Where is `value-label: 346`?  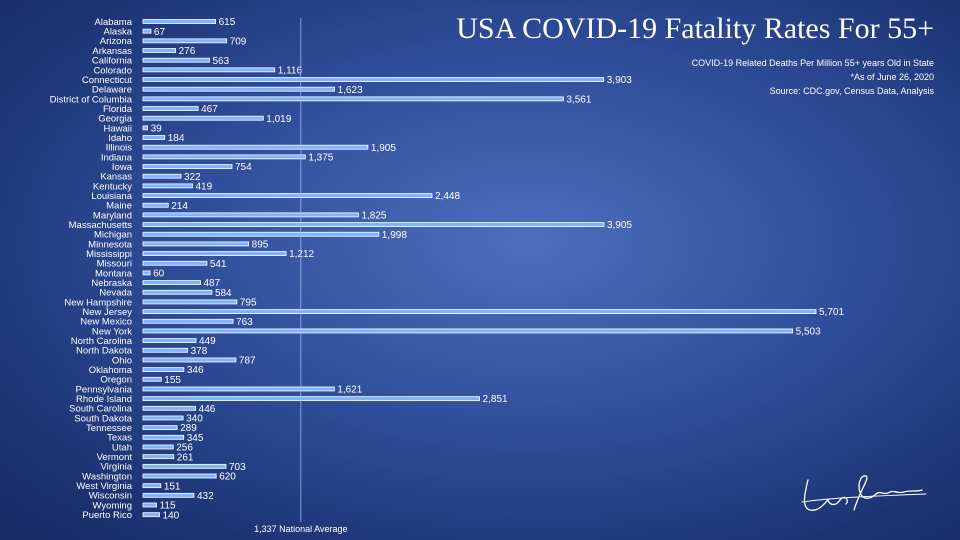 value-label: 346 is located at coordinates (195, 370).